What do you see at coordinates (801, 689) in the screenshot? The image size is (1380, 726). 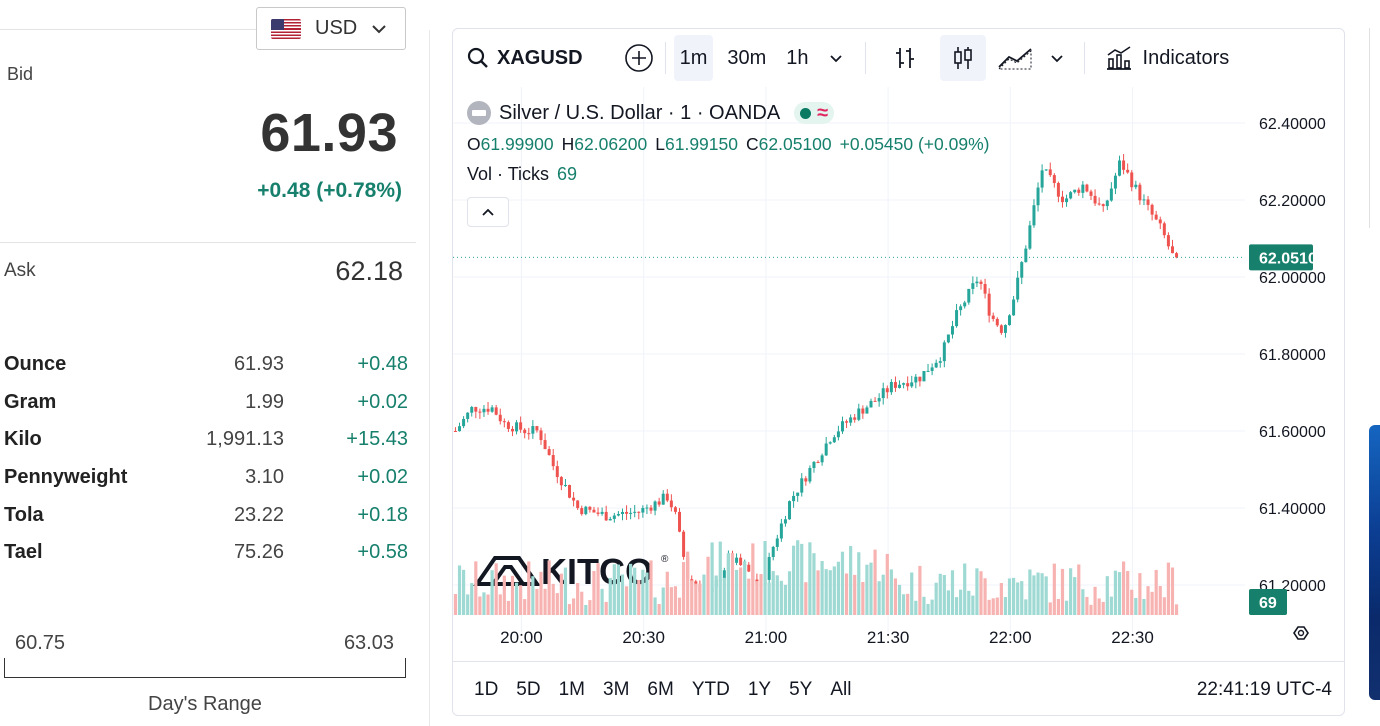 I see `range-5y: 5Y` at bounding box center [801, 689].